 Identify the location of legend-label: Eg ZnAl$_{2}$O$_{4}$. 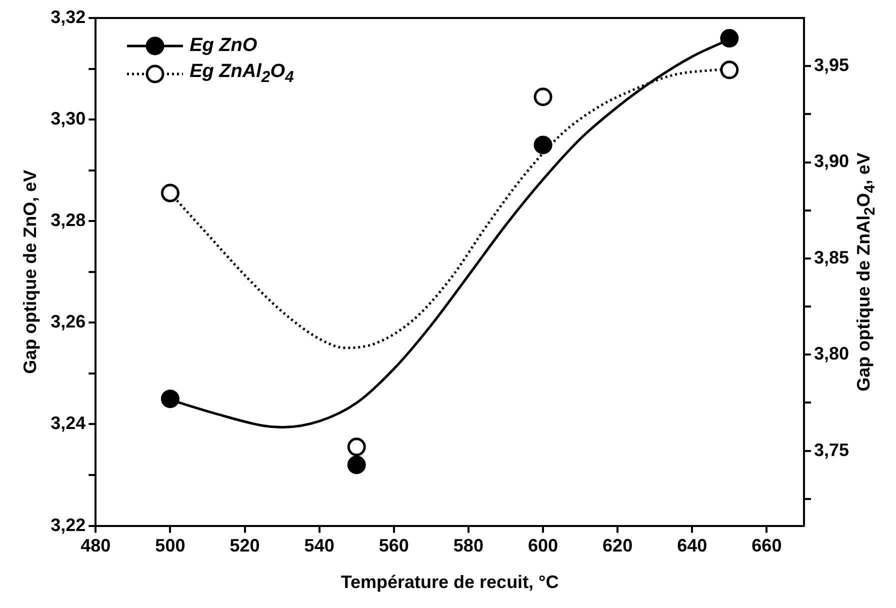
(242, 74).